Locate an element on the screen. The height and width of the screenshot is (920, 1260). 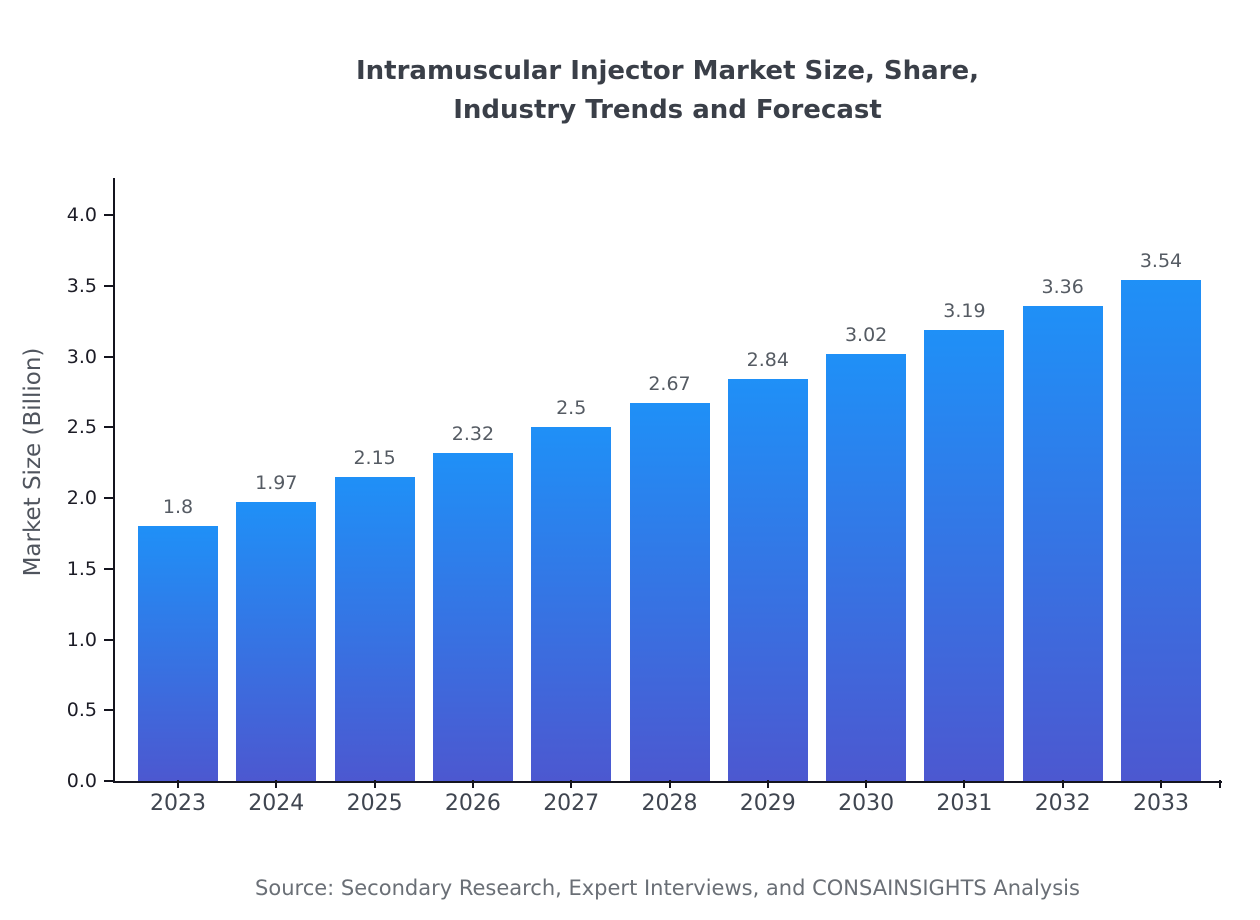
x-tick-label: 2033 is located at coordinates (1161, 803).